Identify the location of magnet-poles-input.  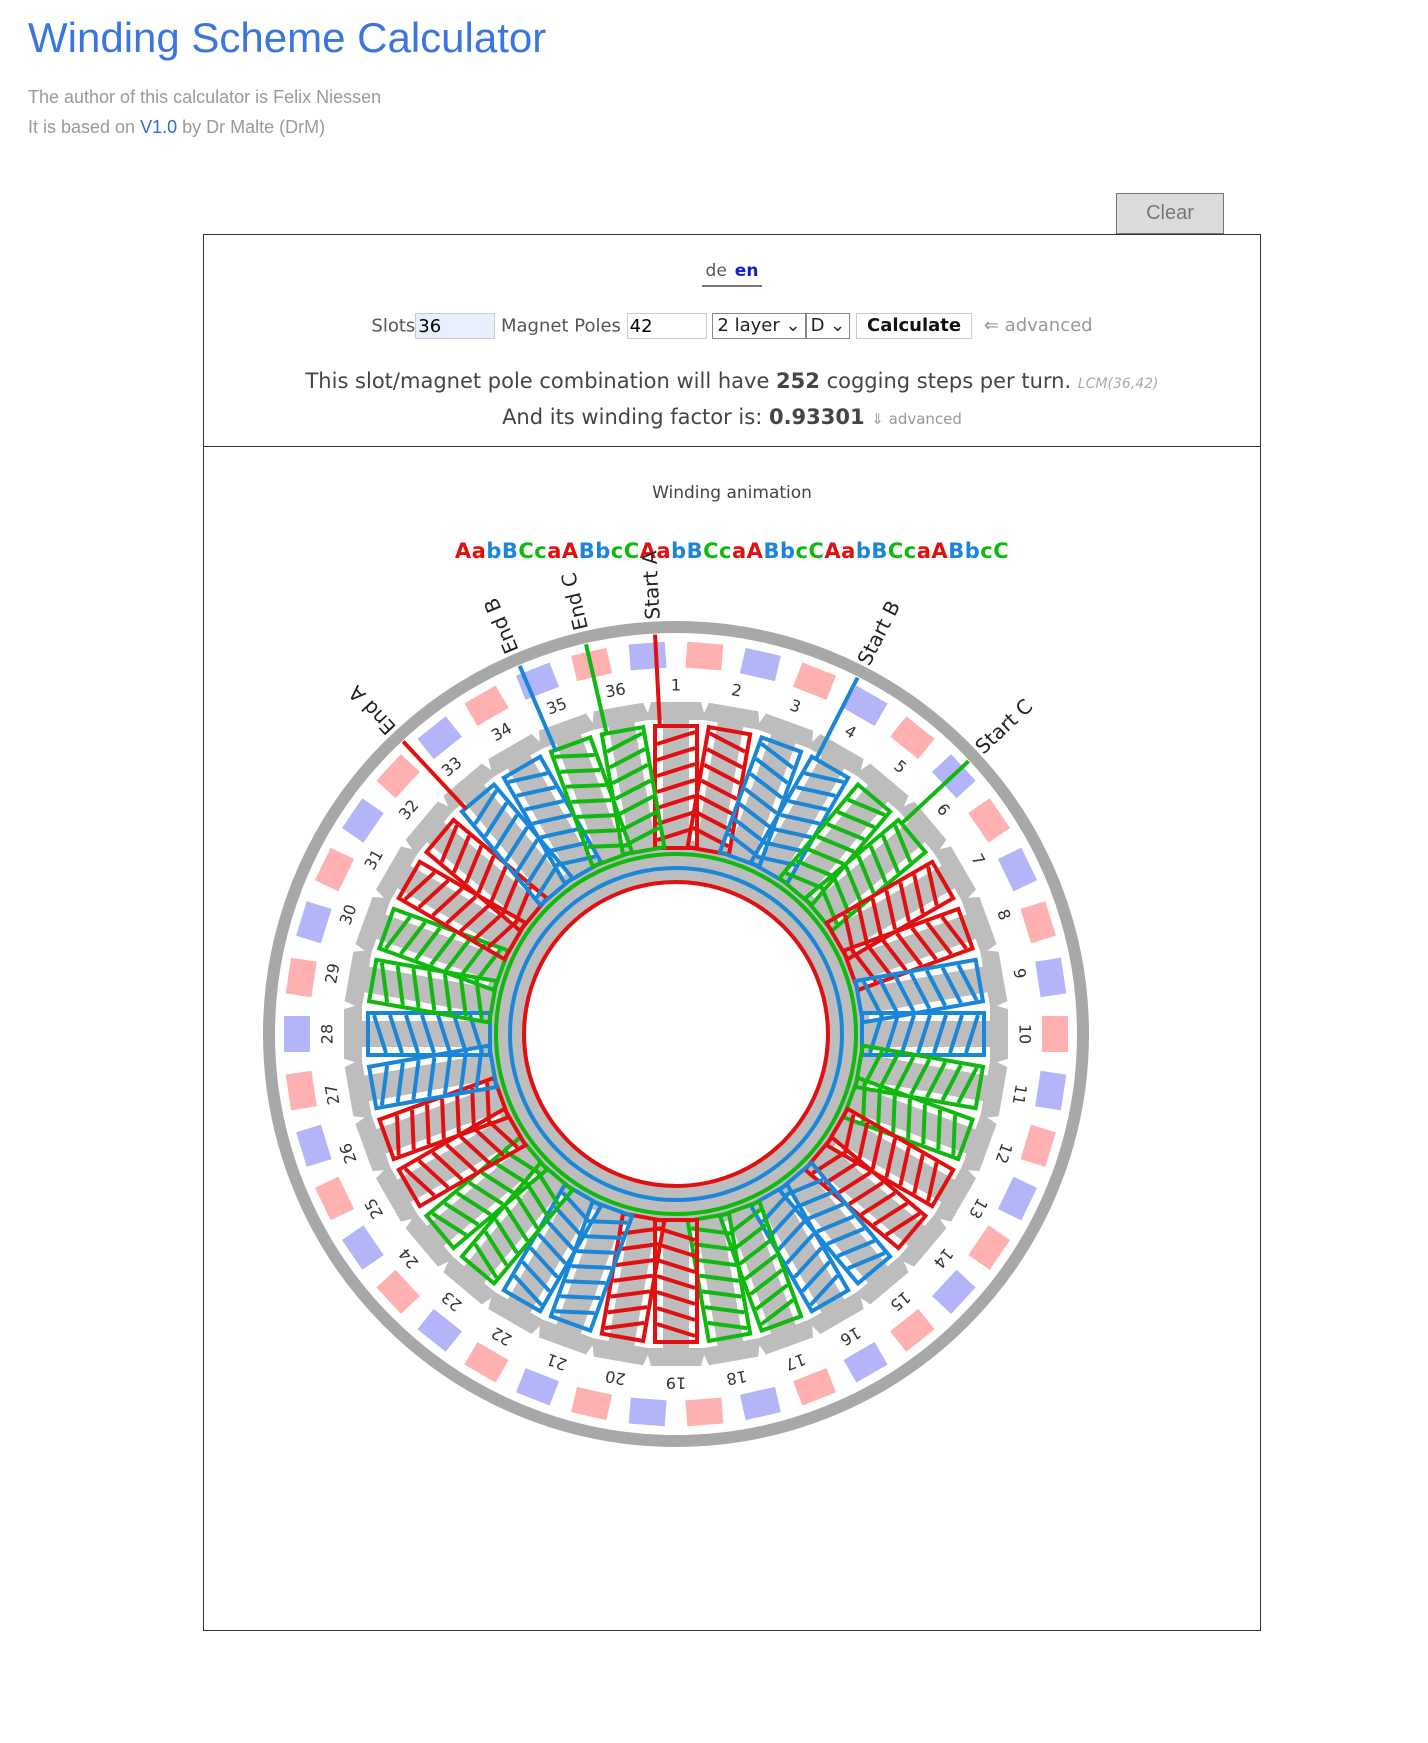
(666, 326).